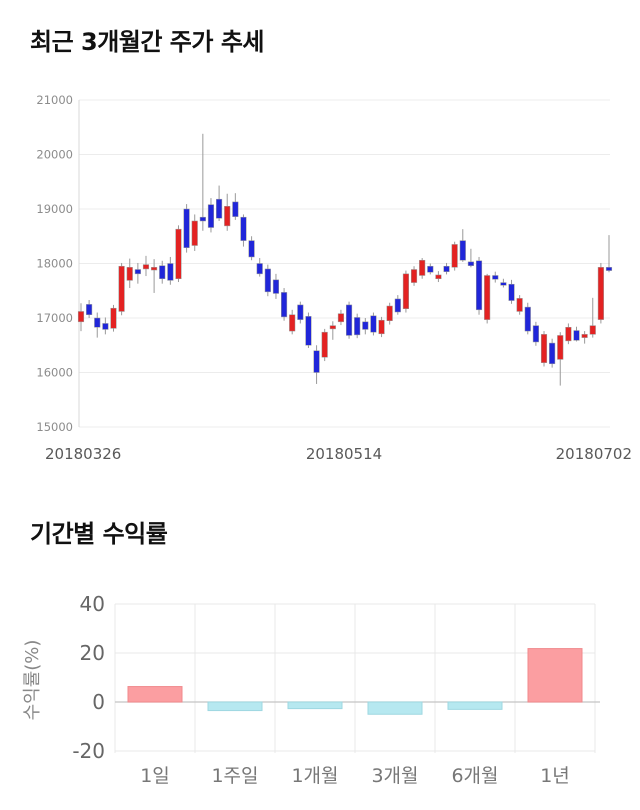  Describe the element at coordinates (83, 454) in the screenshot. I see `svg-text: 20180326` at that location.